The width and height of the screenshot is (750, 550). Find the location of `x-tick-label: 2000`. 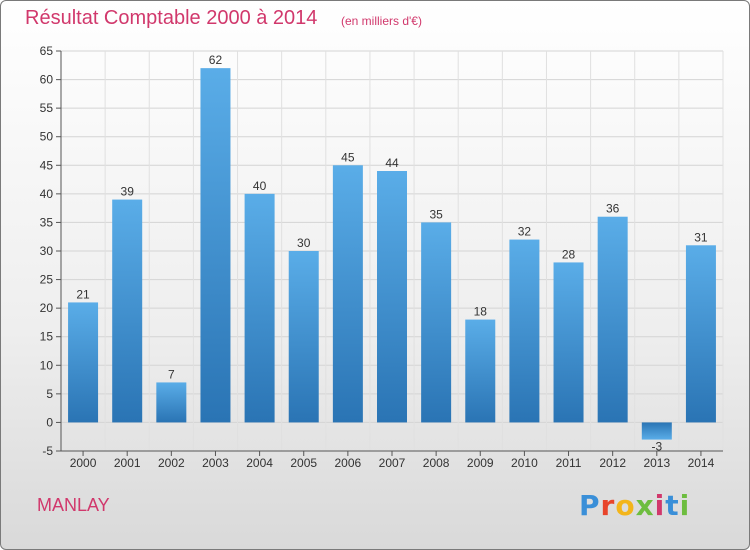

x-tick-label: 2000 is located at coordinates (83, 463).